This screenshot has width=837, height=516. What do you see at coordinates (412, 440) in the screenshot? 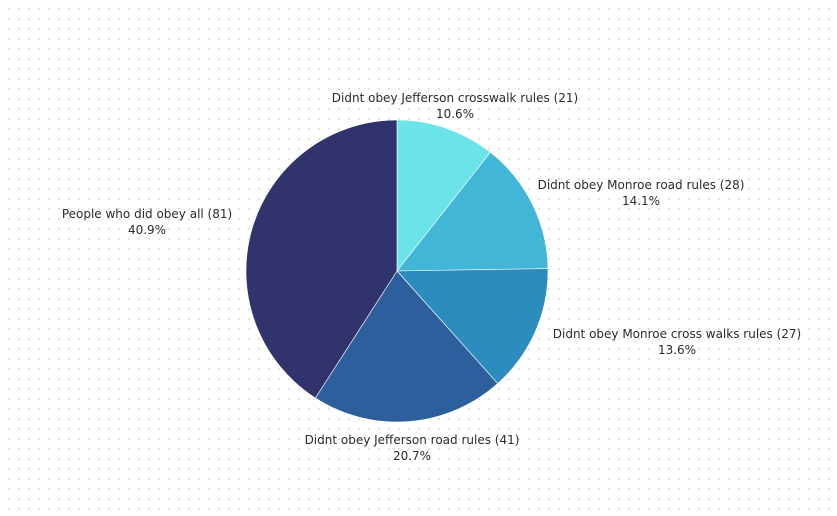
I see `slice-label: Didnt obey Jefferson road rules (41)` at bounding box center [412, 440].